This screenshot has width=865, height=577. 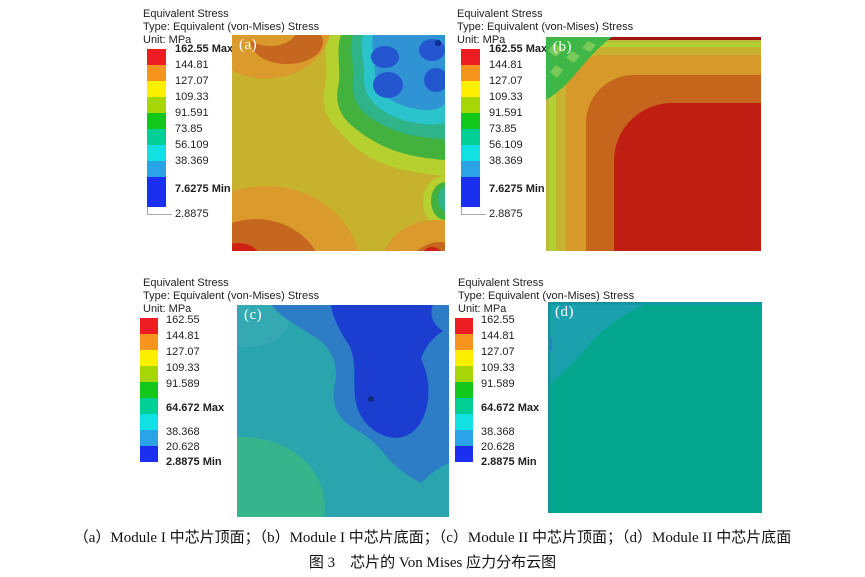 I want to click on panel-tag-d: (d), so click(x=564, y=312).